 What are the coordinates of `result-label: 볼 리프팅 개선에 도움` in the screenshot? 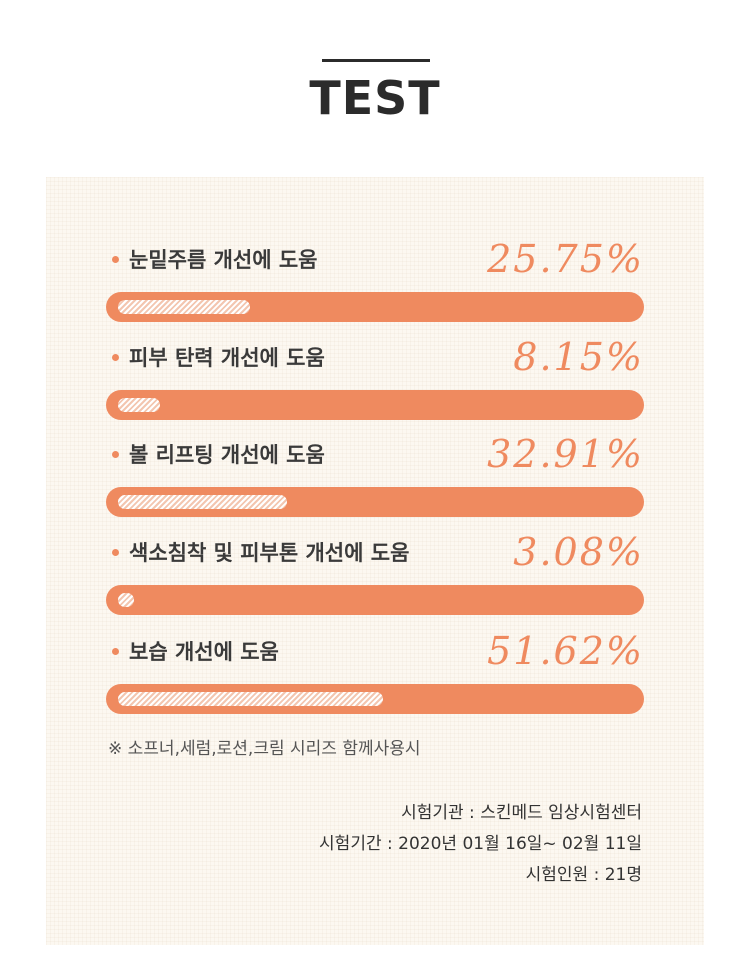 It's located at (215, 455).